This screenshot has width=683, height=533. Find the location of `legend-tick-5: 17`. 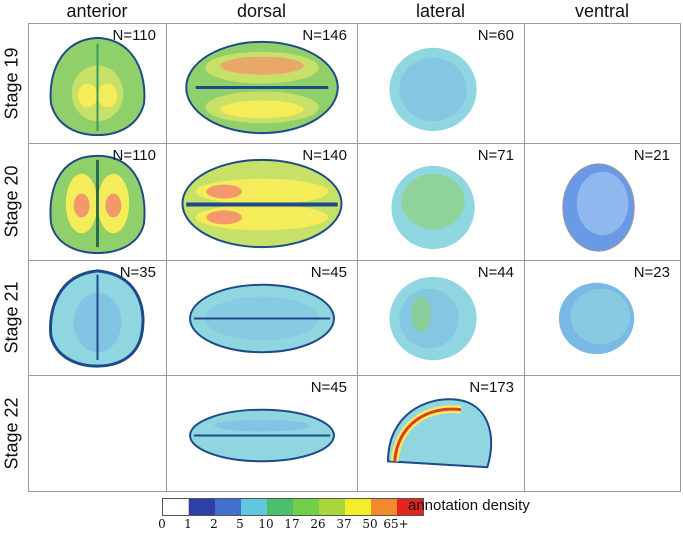

legend-tick-5: 17 is located at coordinates (292, 524).